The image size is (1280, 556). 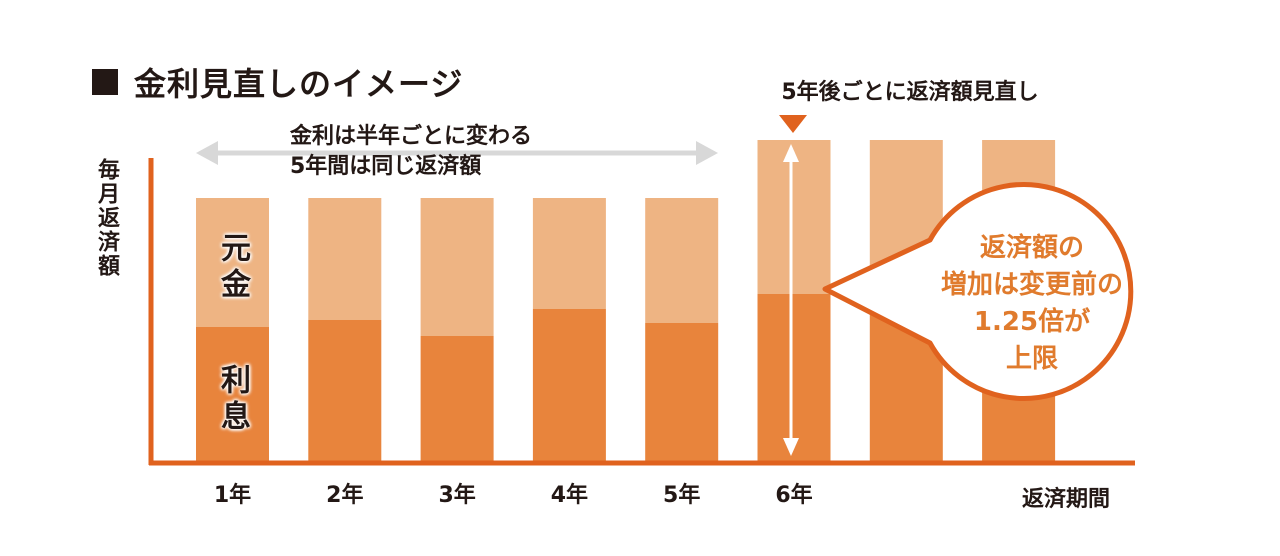 I want to click on x-tick-label-1: 1年, so click(x=232, y=495).